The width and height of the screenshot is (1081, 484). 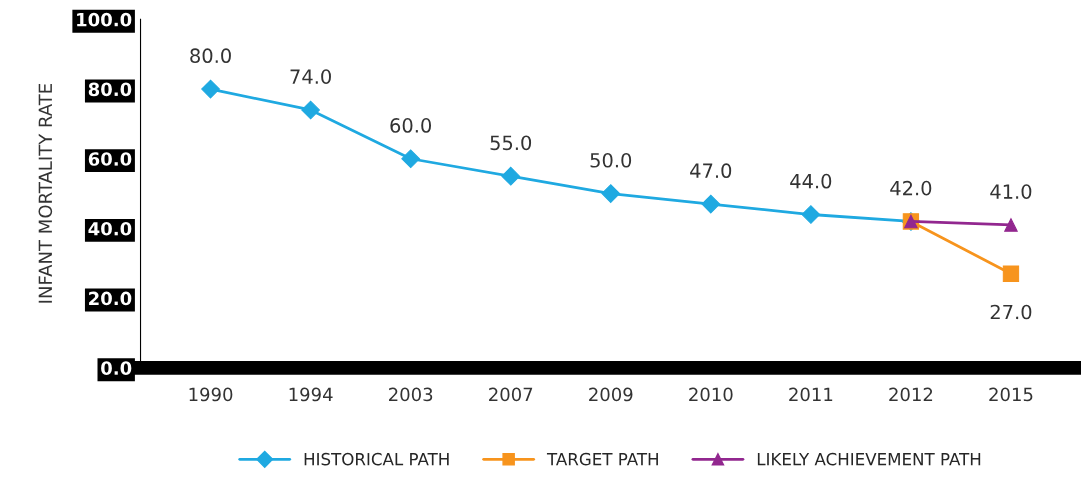 What do you see at coordinates (911, 394) in the screenshot?
I see `x-tick-label: 2012` at bounding box center [911, 394].